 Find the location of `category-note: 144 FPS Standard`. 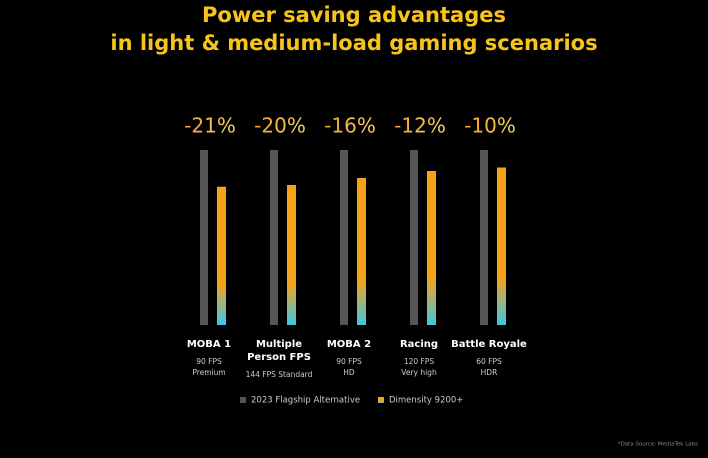

category-note: 144 FPS Standard is located at coordinates (279, 374).